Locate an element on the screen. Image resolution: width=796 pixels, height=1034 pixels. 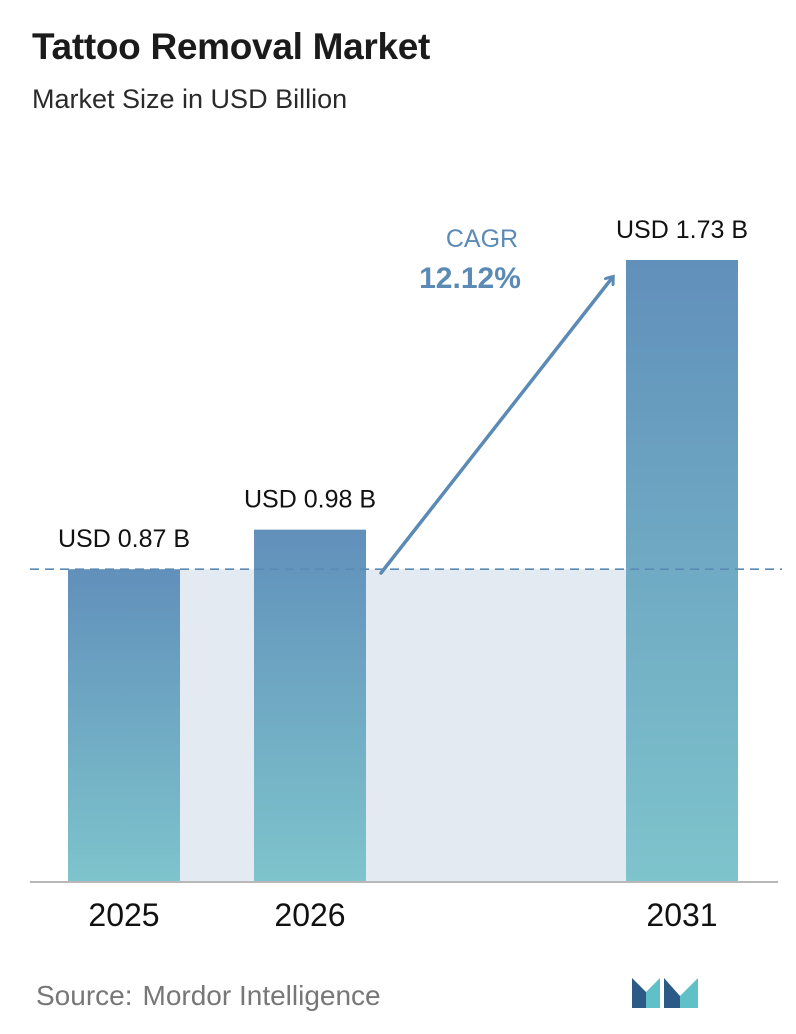
x-tick-2031: 2031 is located at coordinates (681, 915).